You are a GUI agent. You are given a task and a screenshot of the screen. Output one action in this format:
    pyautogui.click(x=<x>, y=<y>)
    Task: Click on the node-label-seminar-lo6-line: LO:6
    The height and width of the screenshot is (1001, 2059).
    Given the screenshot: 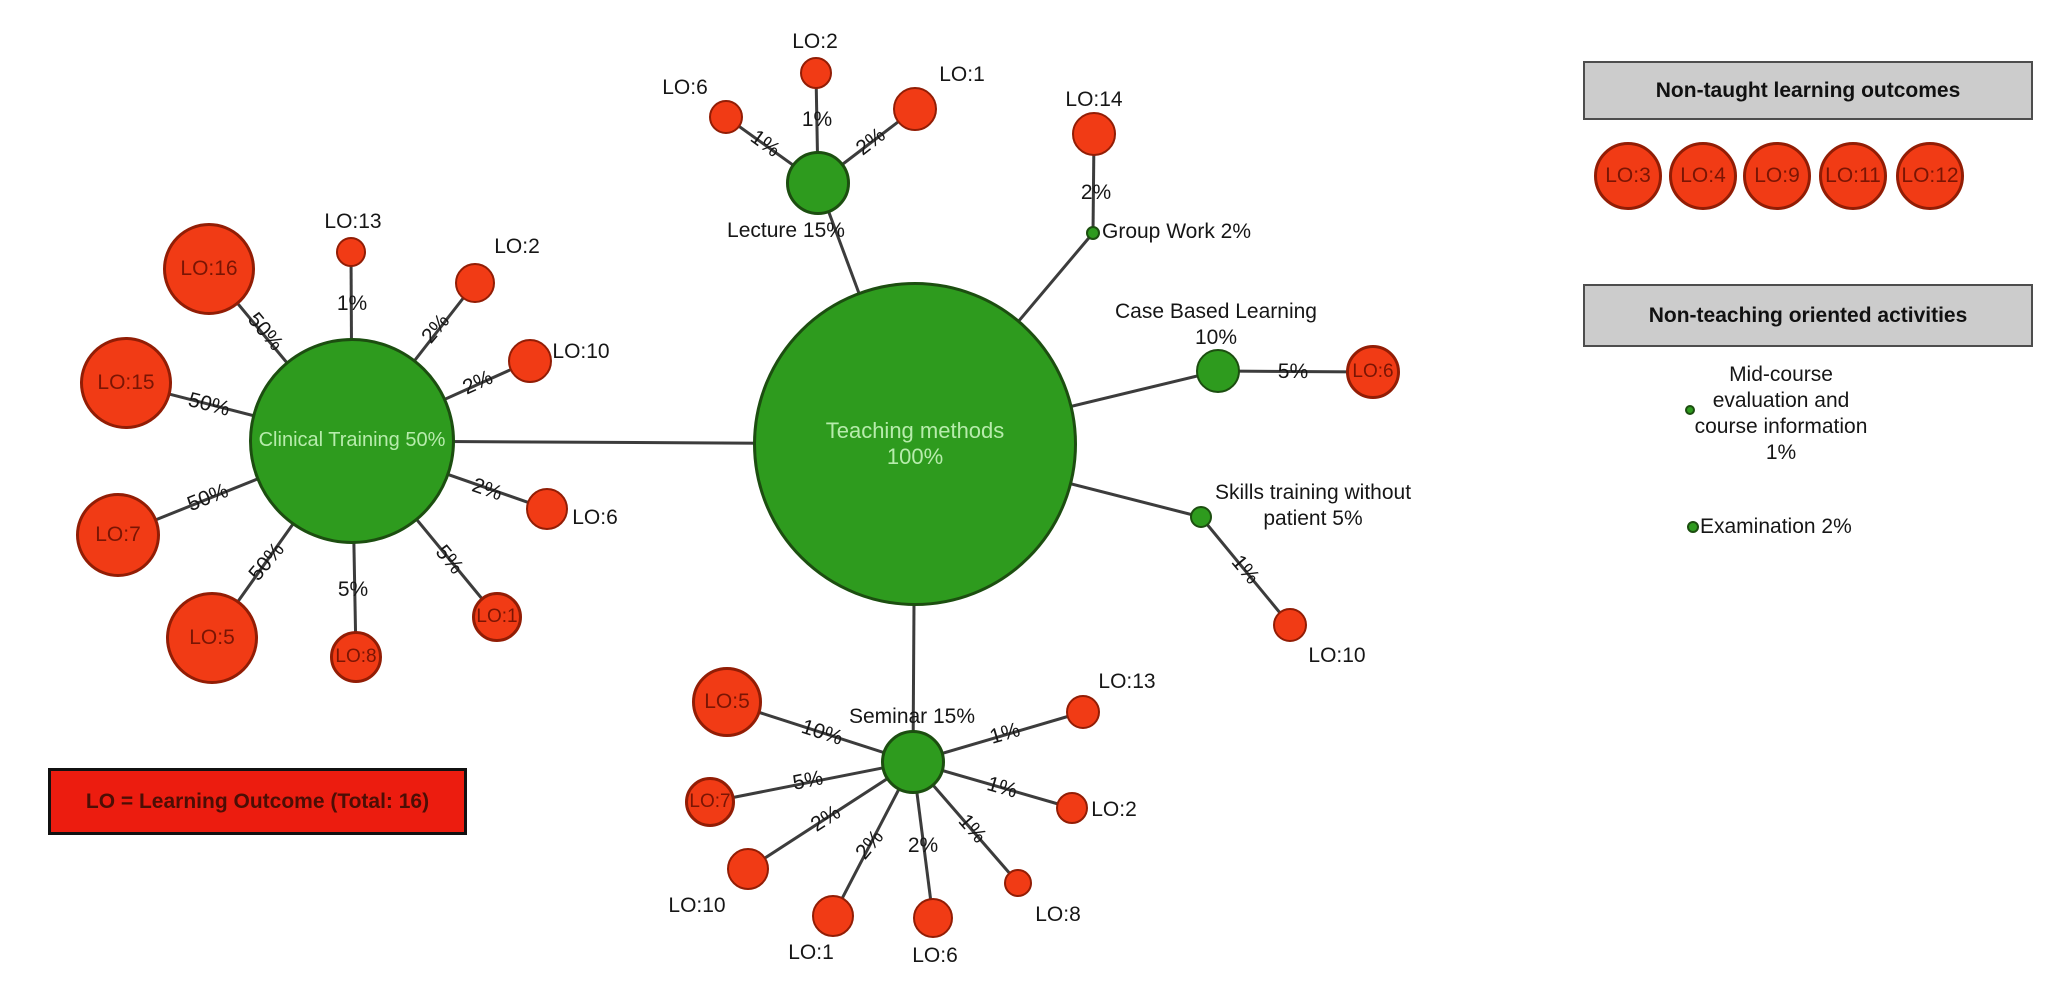 What is the action you would take?
    pyautogui.click(x=935, y=955)
    